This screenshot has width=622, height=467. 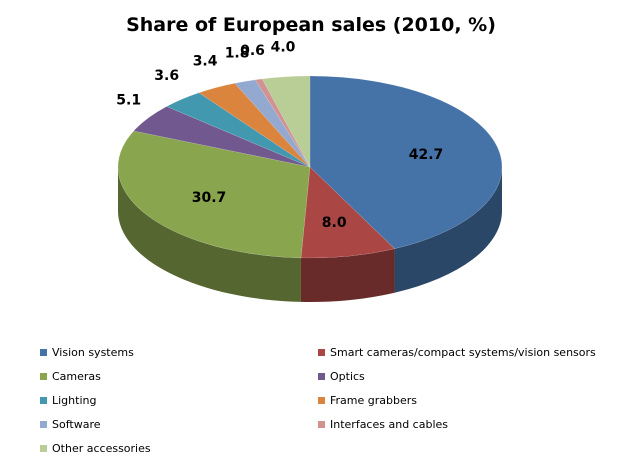 I want to click on legend-item-interfaces-and-cables: Interfaces and cables, so click(x=383, y=424).